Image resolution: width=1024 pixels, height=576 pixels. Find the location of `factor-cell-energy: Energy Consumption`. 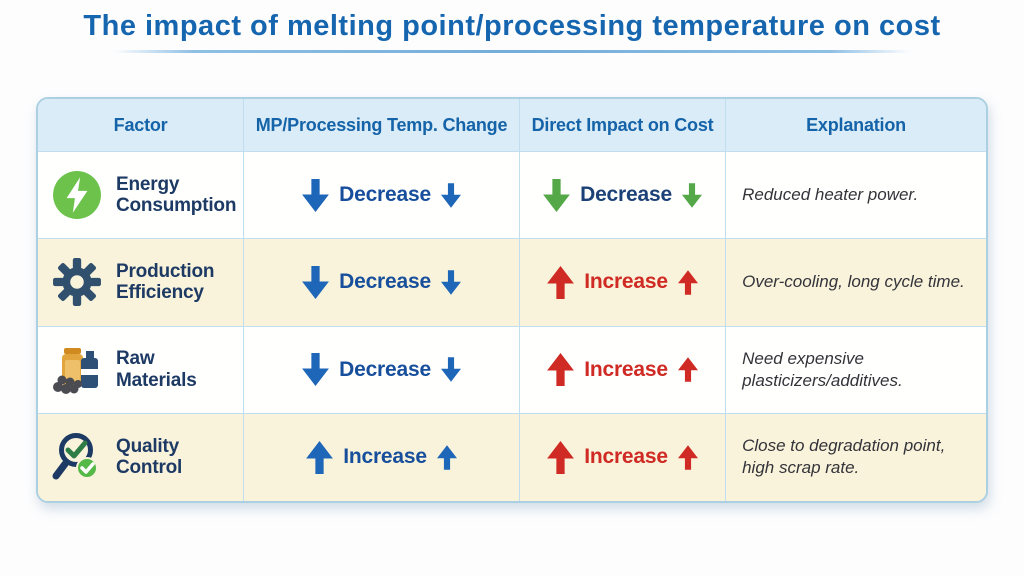

factor-cell-energy: Energy Consumption is located at coordinates (141, 196).